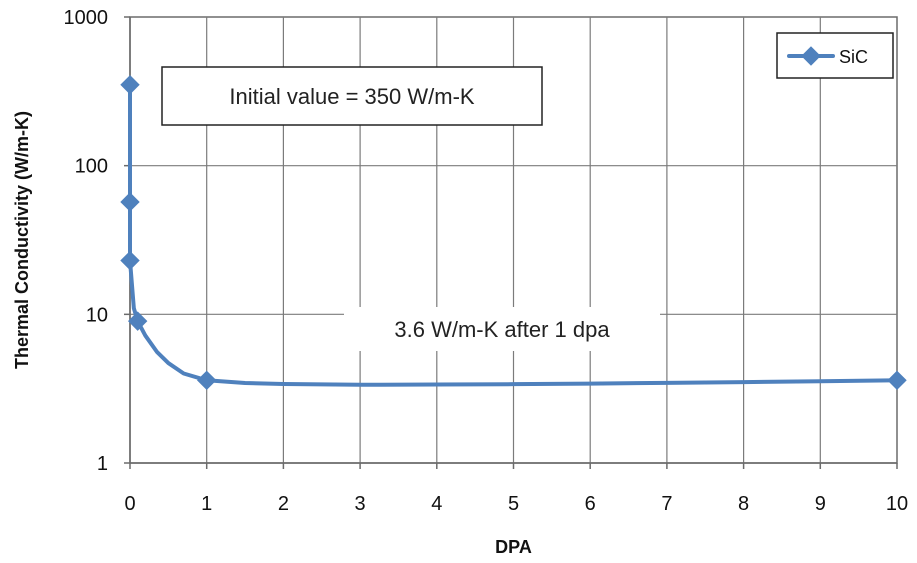 The height and width of the screenshot is (563, 917). I want to click on annotation-text-background, so click(502, 329).